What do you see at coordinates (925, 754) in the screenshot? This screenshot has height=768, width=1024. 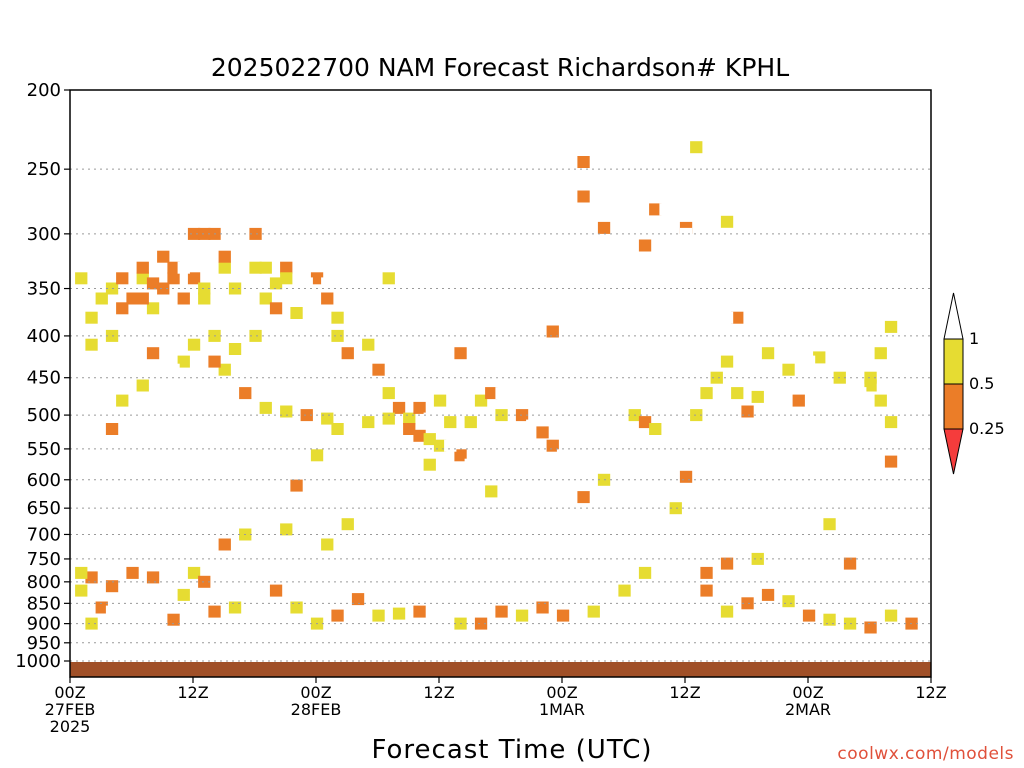 I see `site-credit: coolwx.com/models` at bounding box center [925, 754].